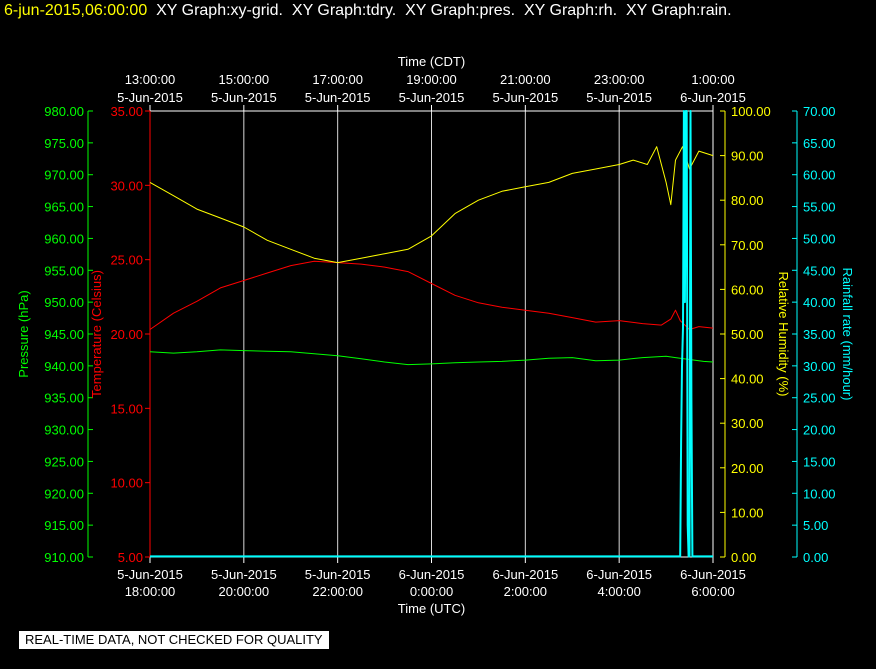 The image size is (876, 669). What do you see at coordinates (64, 302) in the screenshot?
I see `pressure-tick-label: 950.00` at bounding box center [64, 302].